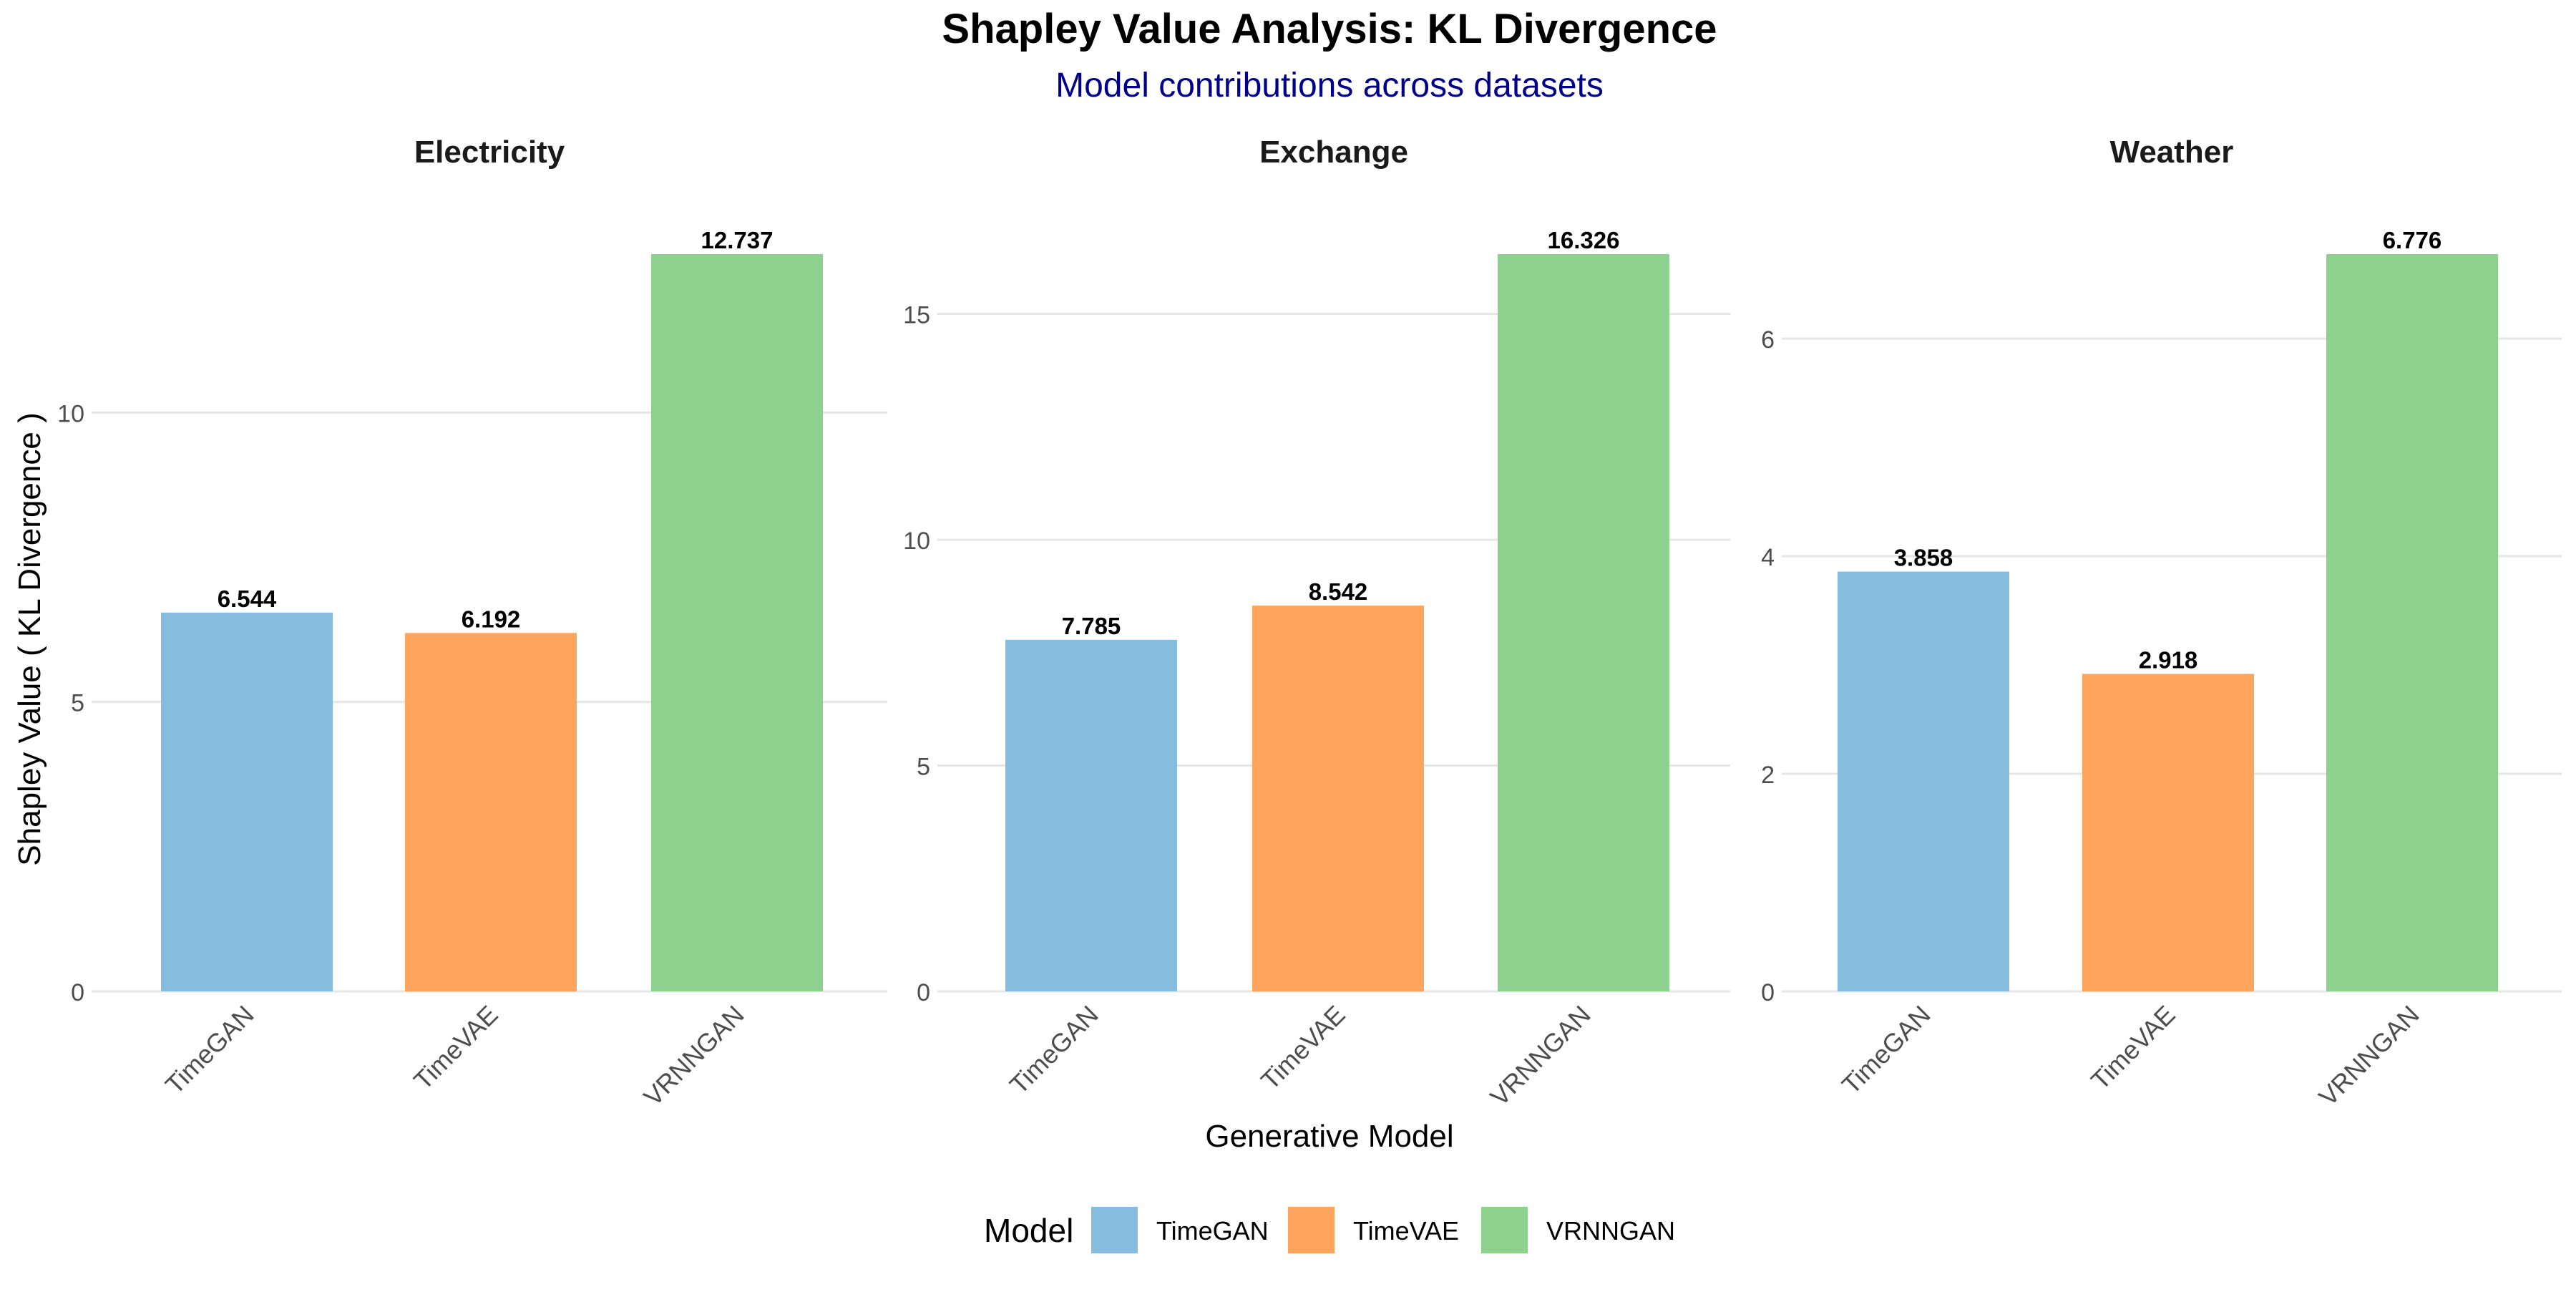 The width and height of the screenshot is (2576, 1292). What do you see at coordinates (1091, 626) in the screenshot?
I see `data-label: 7.785` at bounding box center [1091, 626].